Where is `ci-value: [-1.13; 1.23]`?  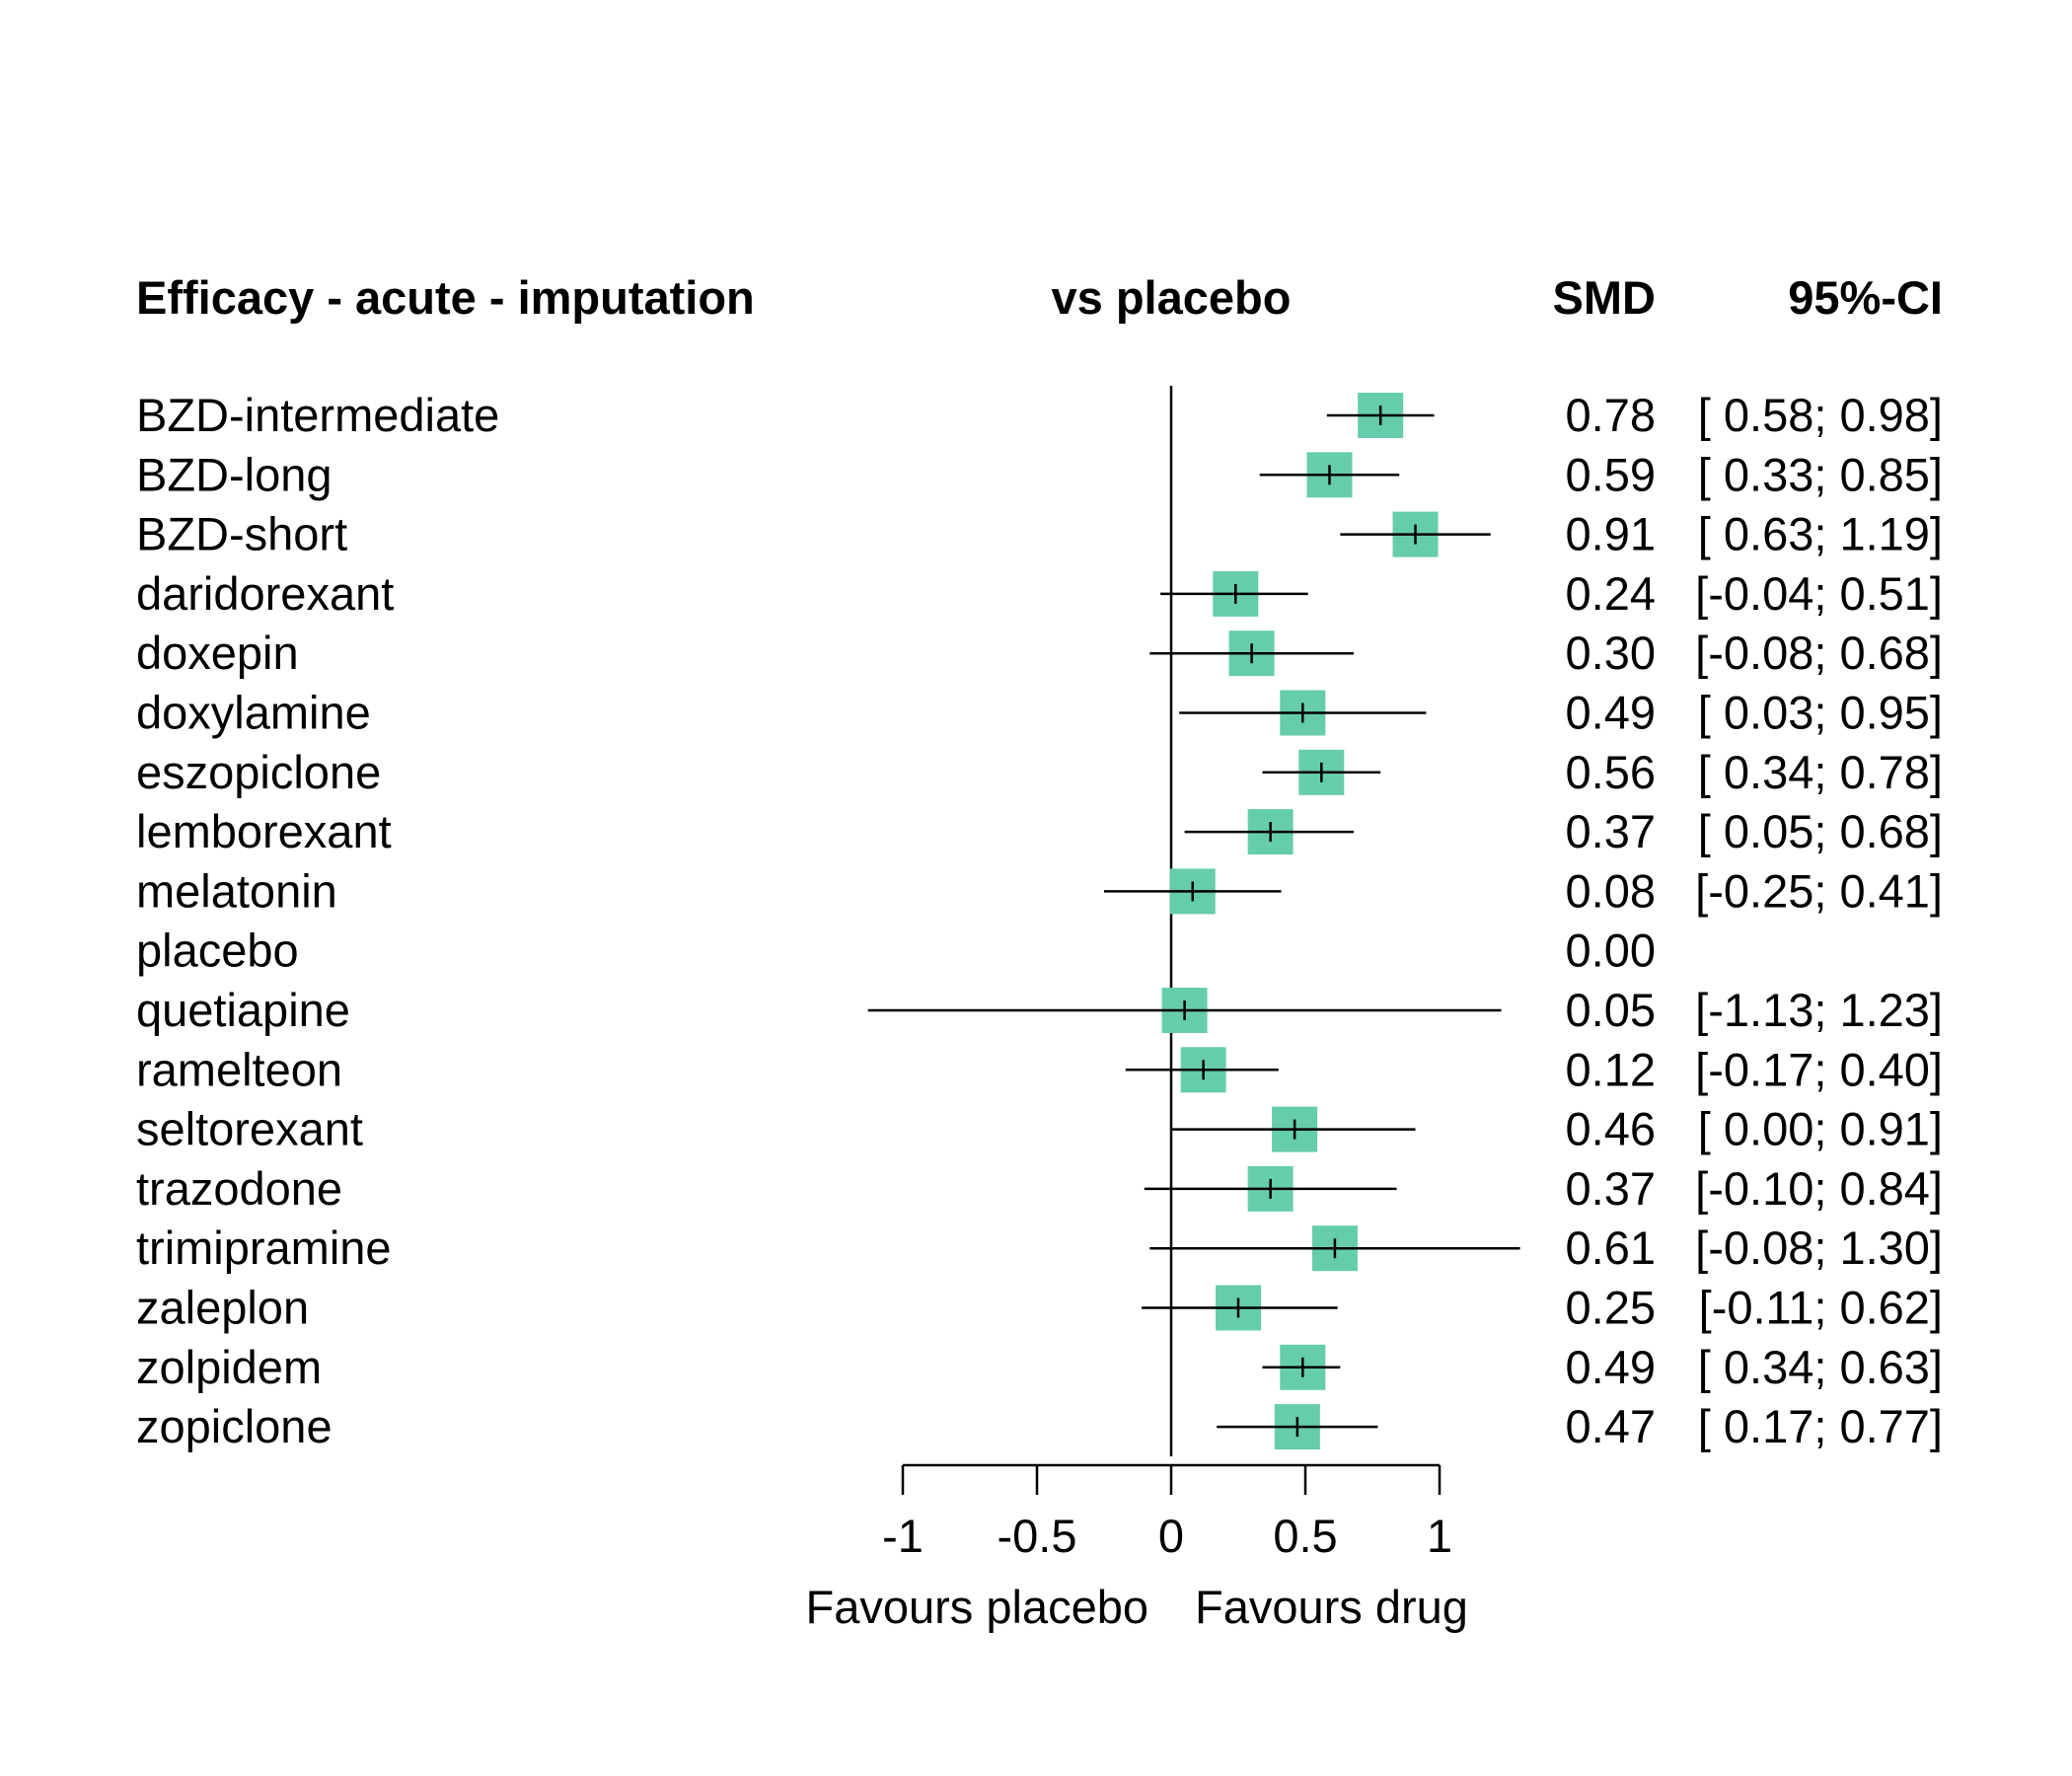
ci-value: [-1.13; 1.23] is located at coordinates (1819, 1010).